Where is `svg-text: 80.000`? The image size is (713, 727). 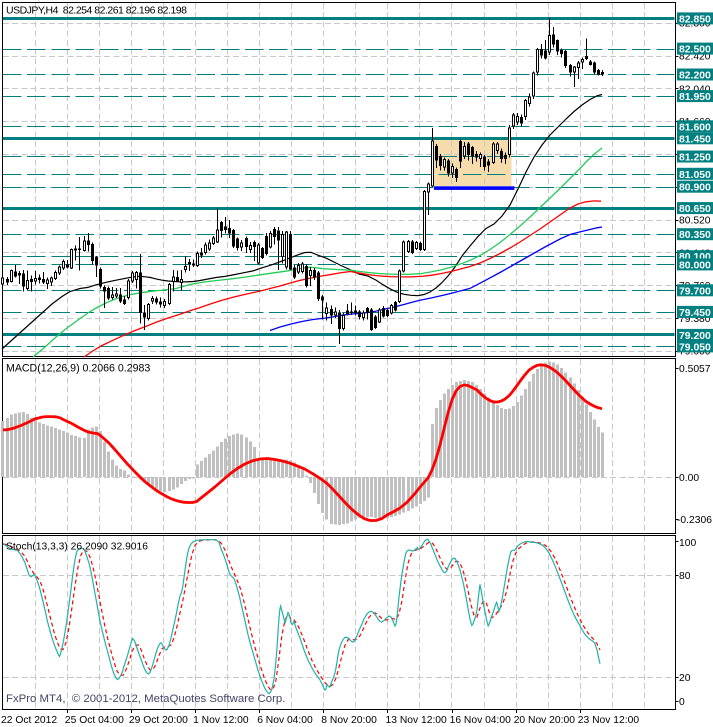 svg-text: 80.000 is located at coordinates (695, 265).